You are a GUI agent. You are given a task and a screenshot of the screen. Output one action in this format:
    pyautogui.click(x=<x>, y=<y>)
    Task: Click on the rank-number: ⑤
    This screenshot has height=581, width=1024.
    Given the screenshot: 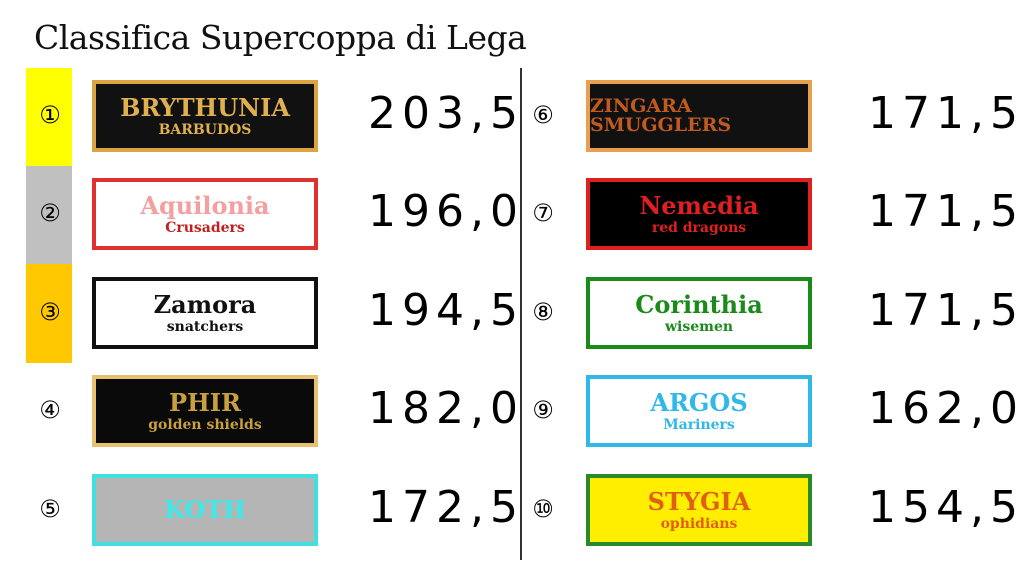 What is the action you would take?
    pyautogui.click(x=50, y=509)
    